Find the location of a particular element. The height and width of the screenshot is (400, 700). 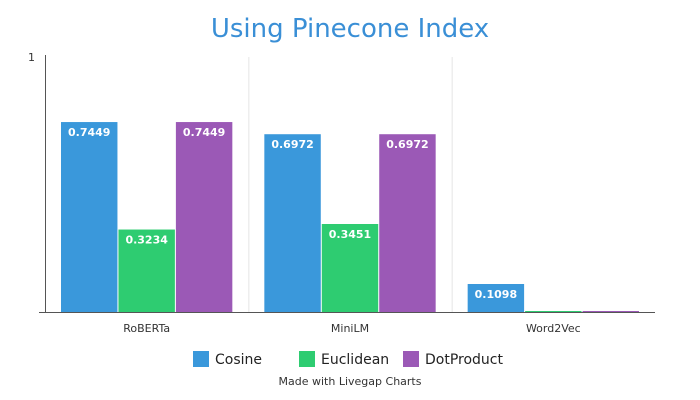

bar-cosine-minilm is located at coordinates (292, 223).